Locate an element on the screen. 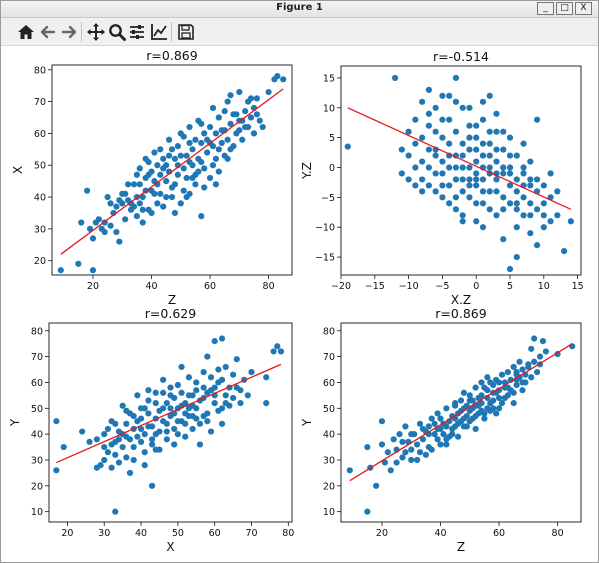 This screenshot has height=563, width=599. panel-title: r=0.629 is located at coordinates (170, 313).